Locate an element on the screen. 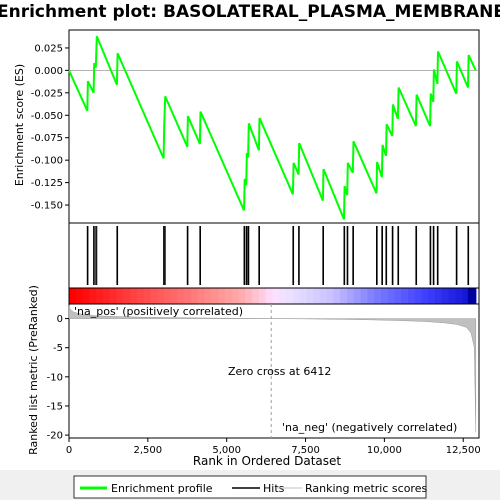 The image size is (500, 500). legend-box is located at coordinates (250, 487).